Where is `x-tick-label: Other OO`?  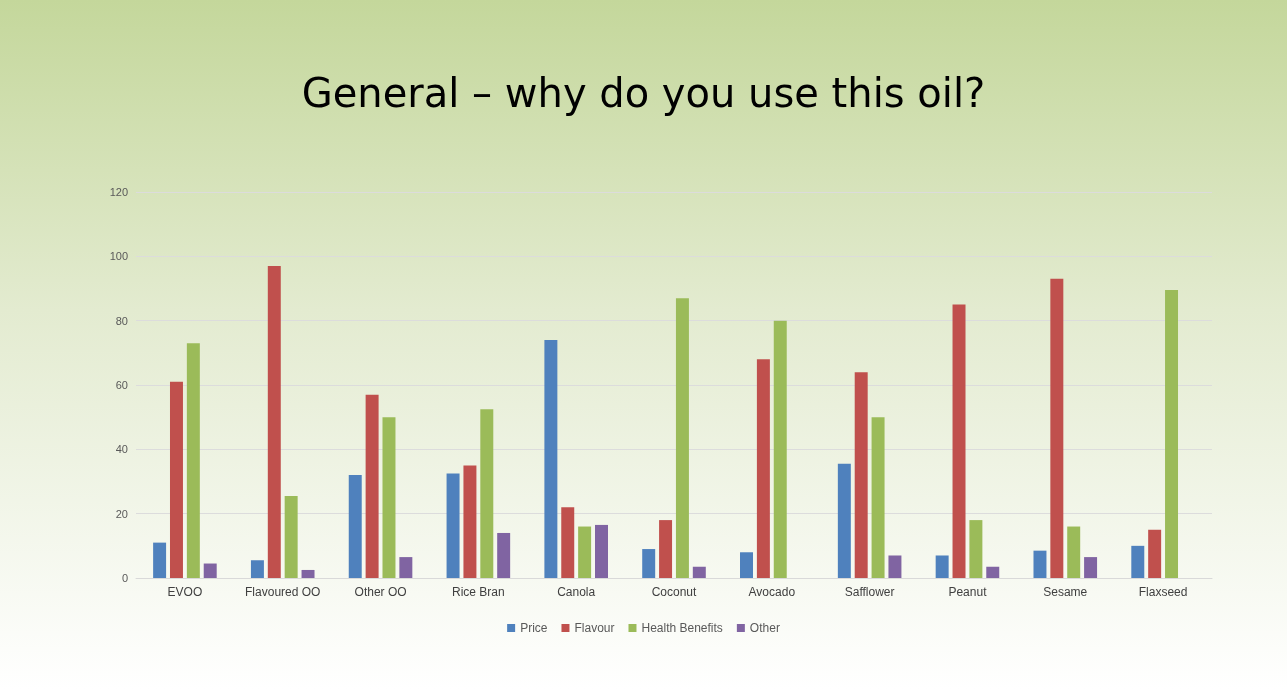
x-tick-label: Other OO is located at coordinates (380, 592).